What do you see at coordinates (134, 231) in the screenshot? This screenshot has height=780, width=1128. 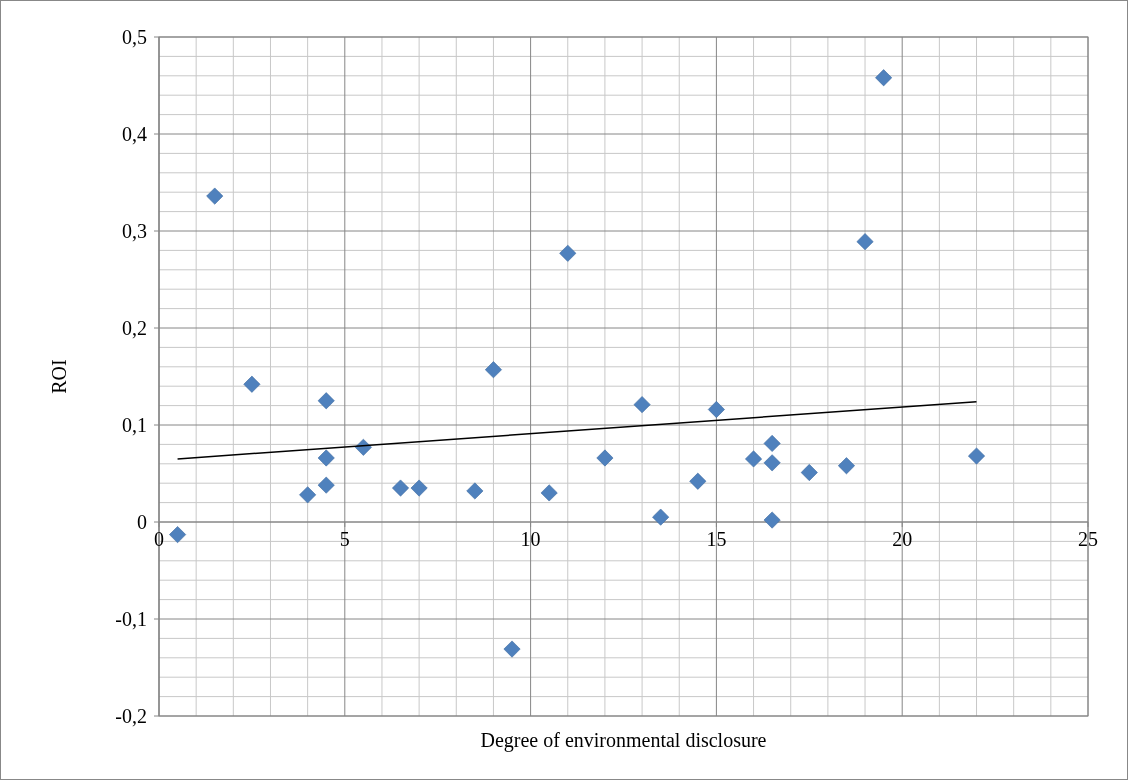 I see `y-tick-label: 0,3` at bounding box center [134, 231].